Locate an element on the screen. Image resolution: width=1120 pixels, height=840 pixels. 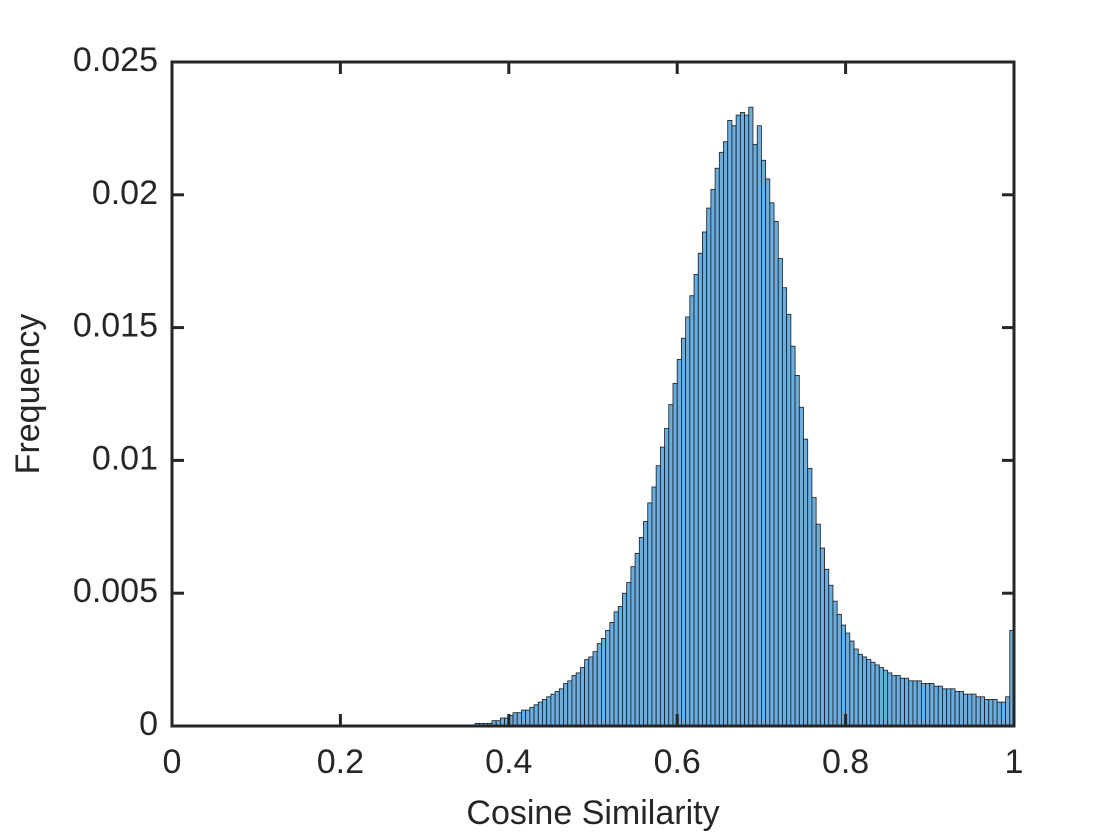
x-tick-label: 0 is located at coordinates (172, 762).